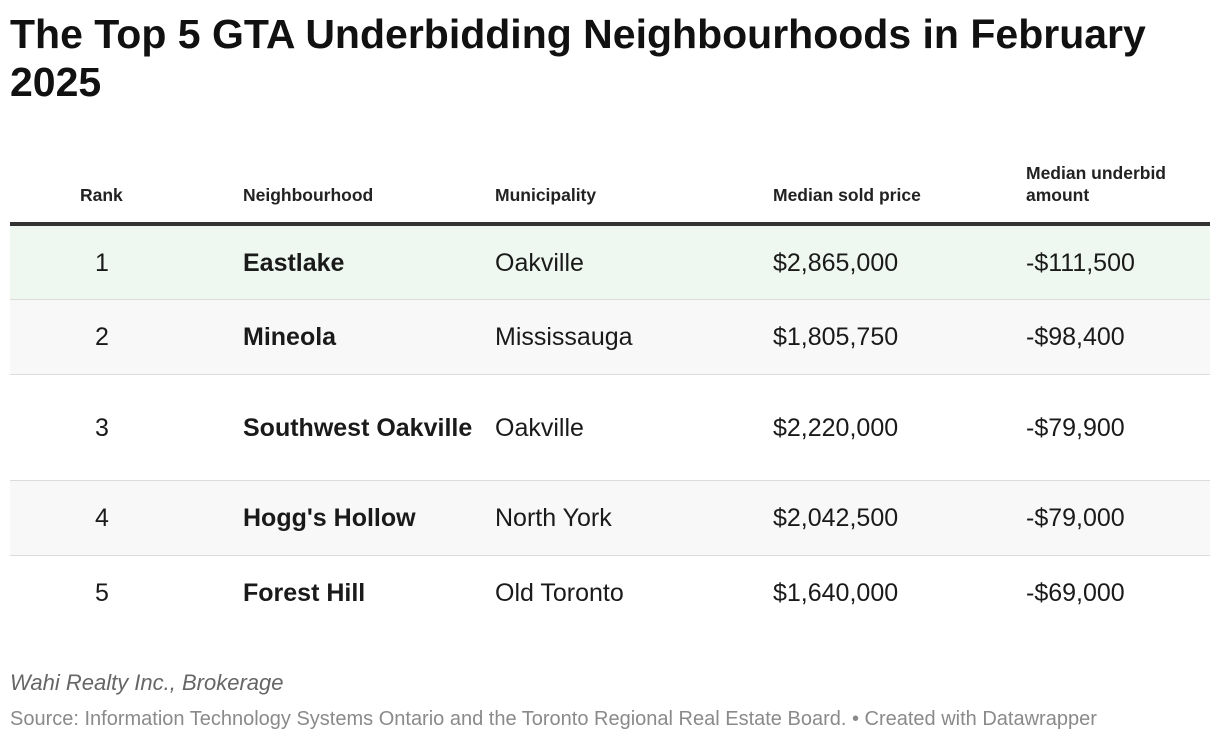 This screenshot has width=1220, height=744. Describe the element at coordinates (899, 193) in the screenshot. I see `column-header-median-sold-price: Median sold price` at that location.